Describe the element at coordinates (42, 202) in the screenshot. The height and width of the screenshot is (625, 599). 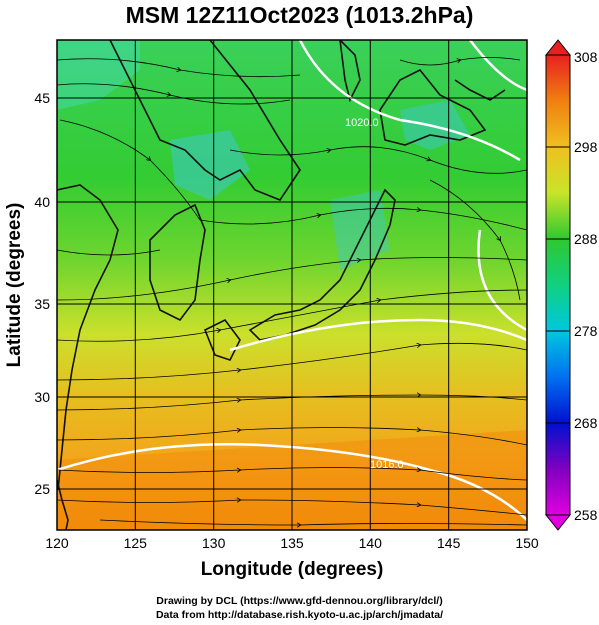
I see `y-tick-label: 40` at that location.